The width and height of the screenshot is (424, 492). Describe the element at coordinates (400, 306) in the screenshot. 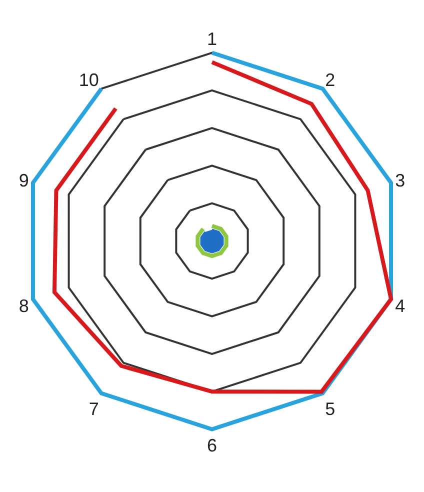

I see `spoke-label: 4` at that location.